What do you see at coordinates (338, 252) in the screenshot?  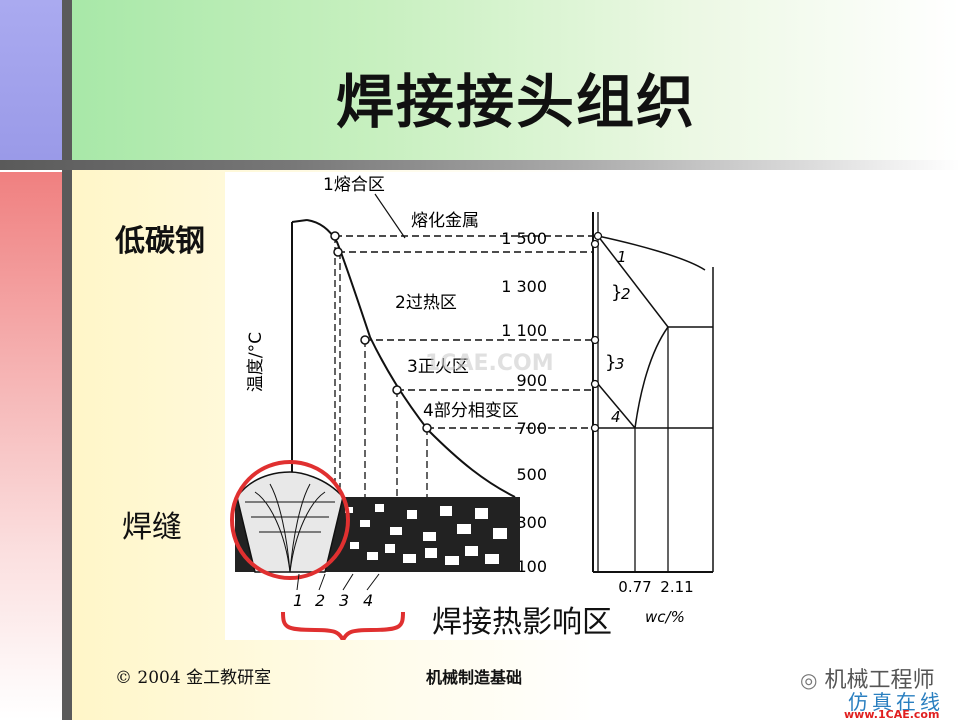 I see `curve-point-1b` at bounding box center [338, 252].